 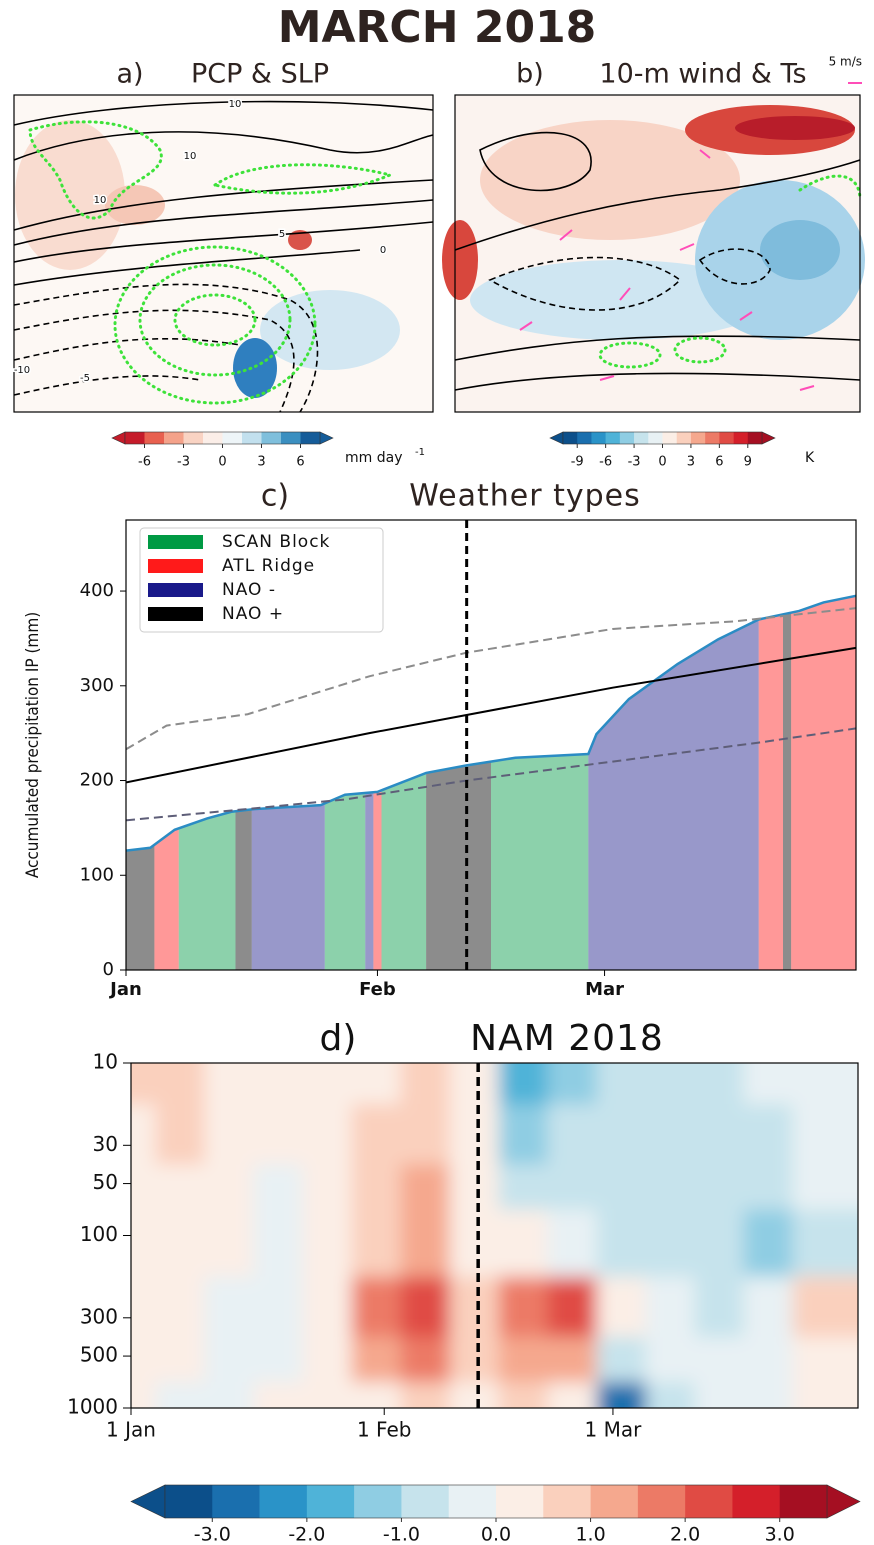 I want to click on y-tick-label: 50, so click(x=105, y=1182).